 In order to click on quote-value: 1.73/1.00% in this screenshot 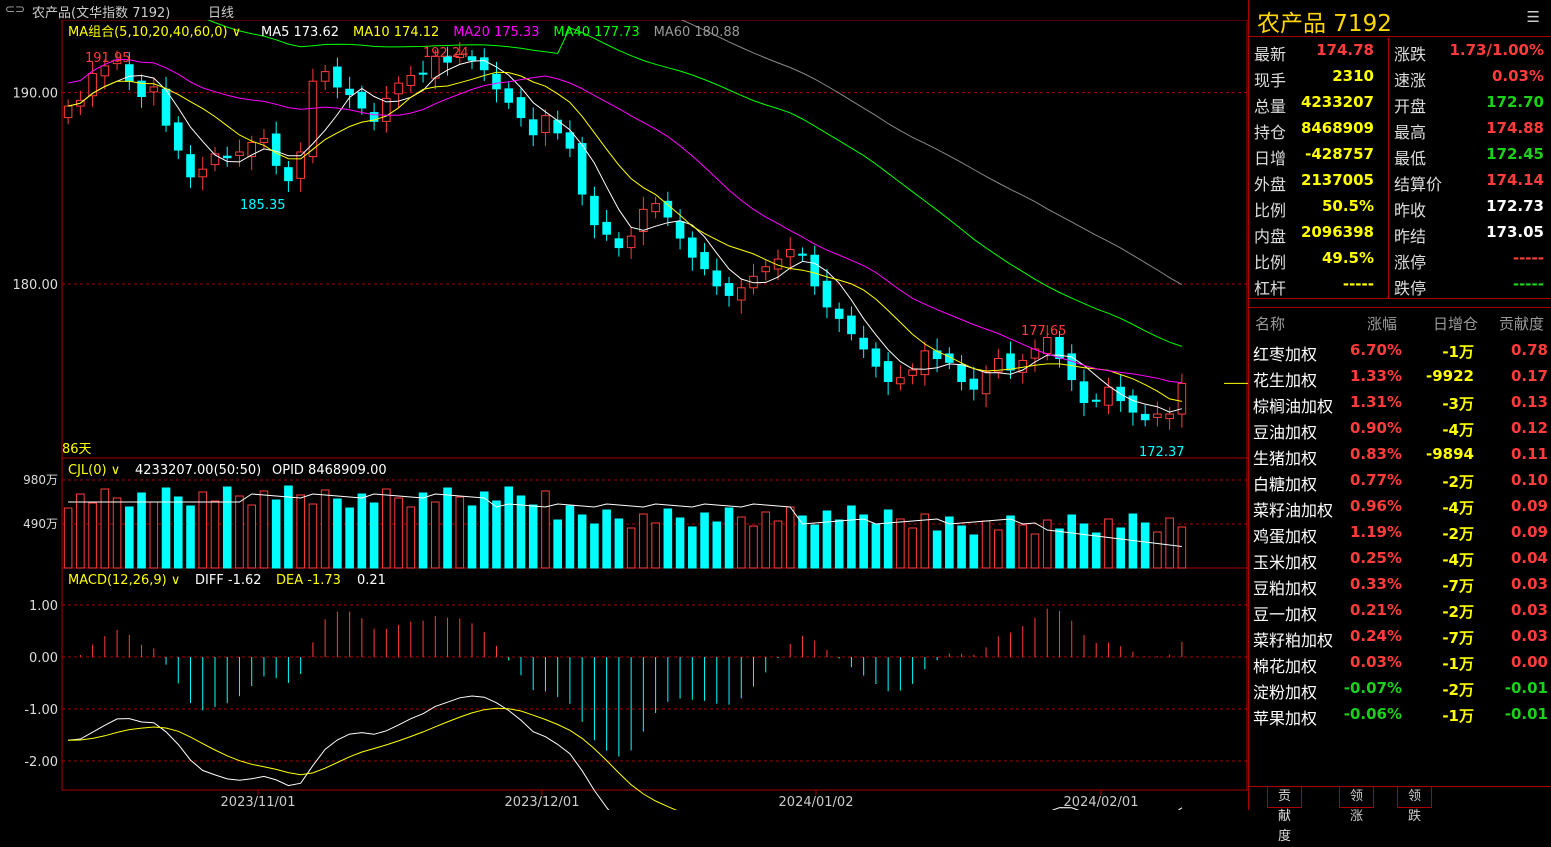, I will do `click(1496, 50)`.